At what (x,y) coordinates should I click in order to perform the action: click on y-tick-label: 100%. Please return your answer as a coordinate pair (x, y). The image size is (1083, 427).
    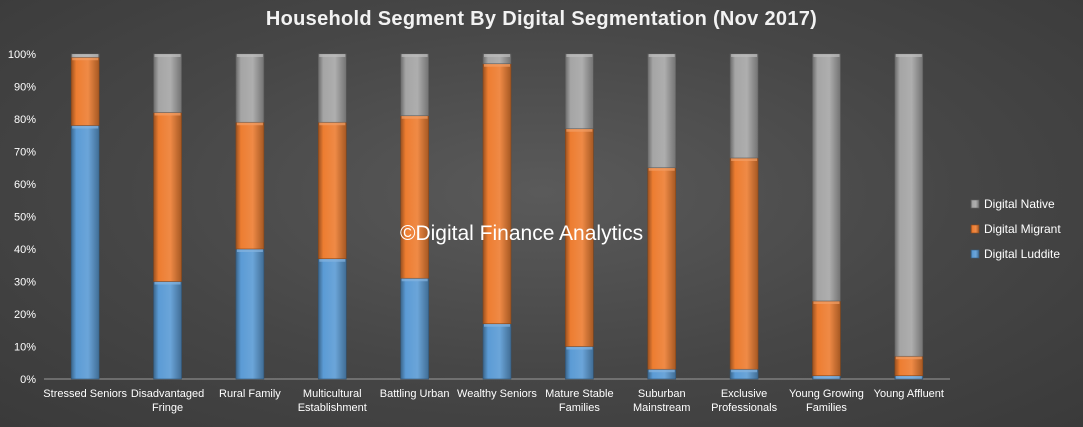
    Looking at the image, I should click on (22, 55).